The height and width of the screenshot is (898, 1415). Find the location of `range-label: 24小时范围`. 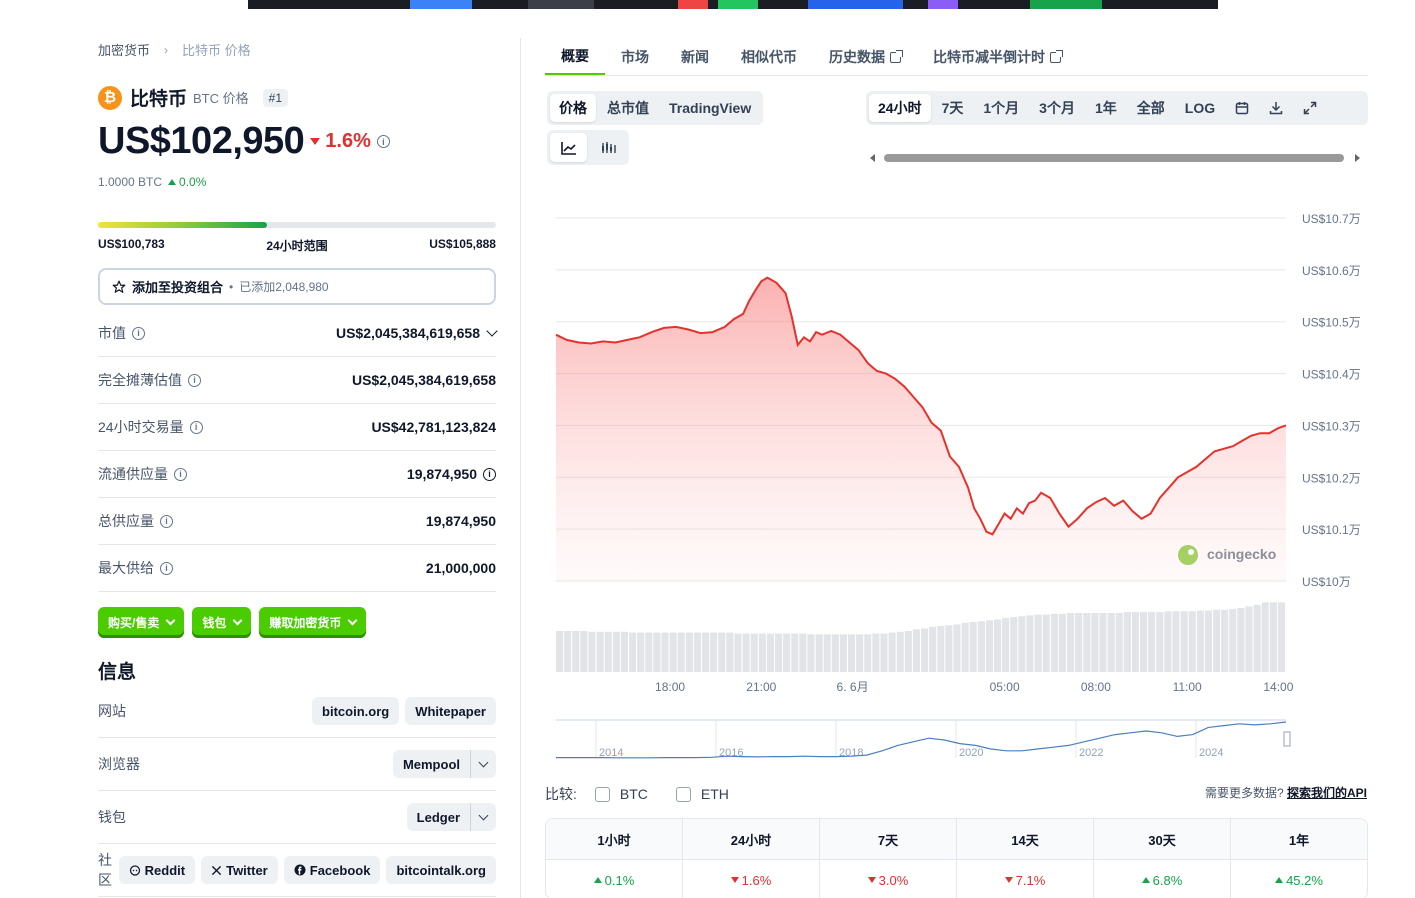

range-label: 24小时范围 is located at coordinates (297, 246).